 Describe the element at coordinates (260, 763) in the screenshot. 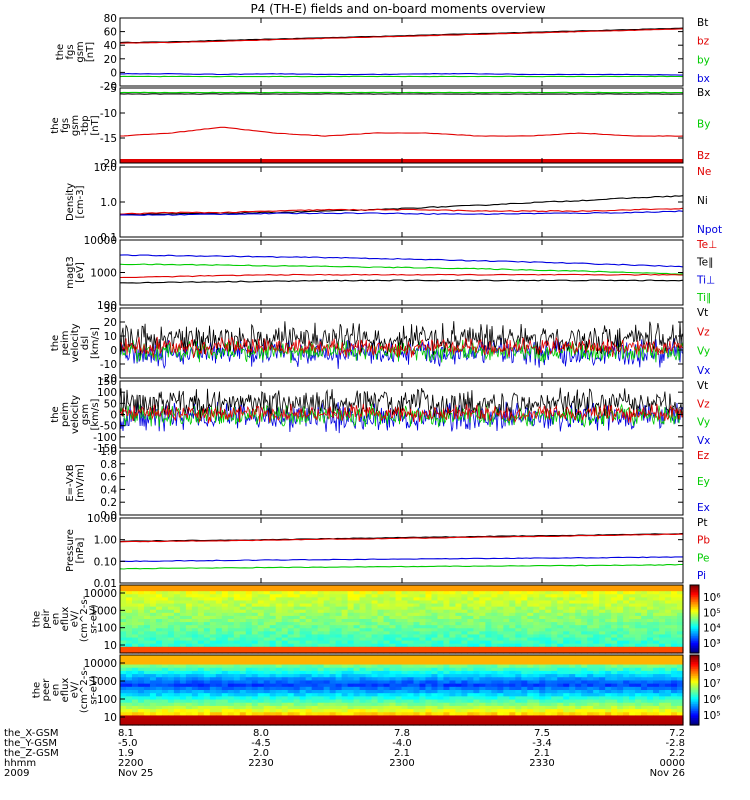

I see `x-axis-value: 2230` at that location.